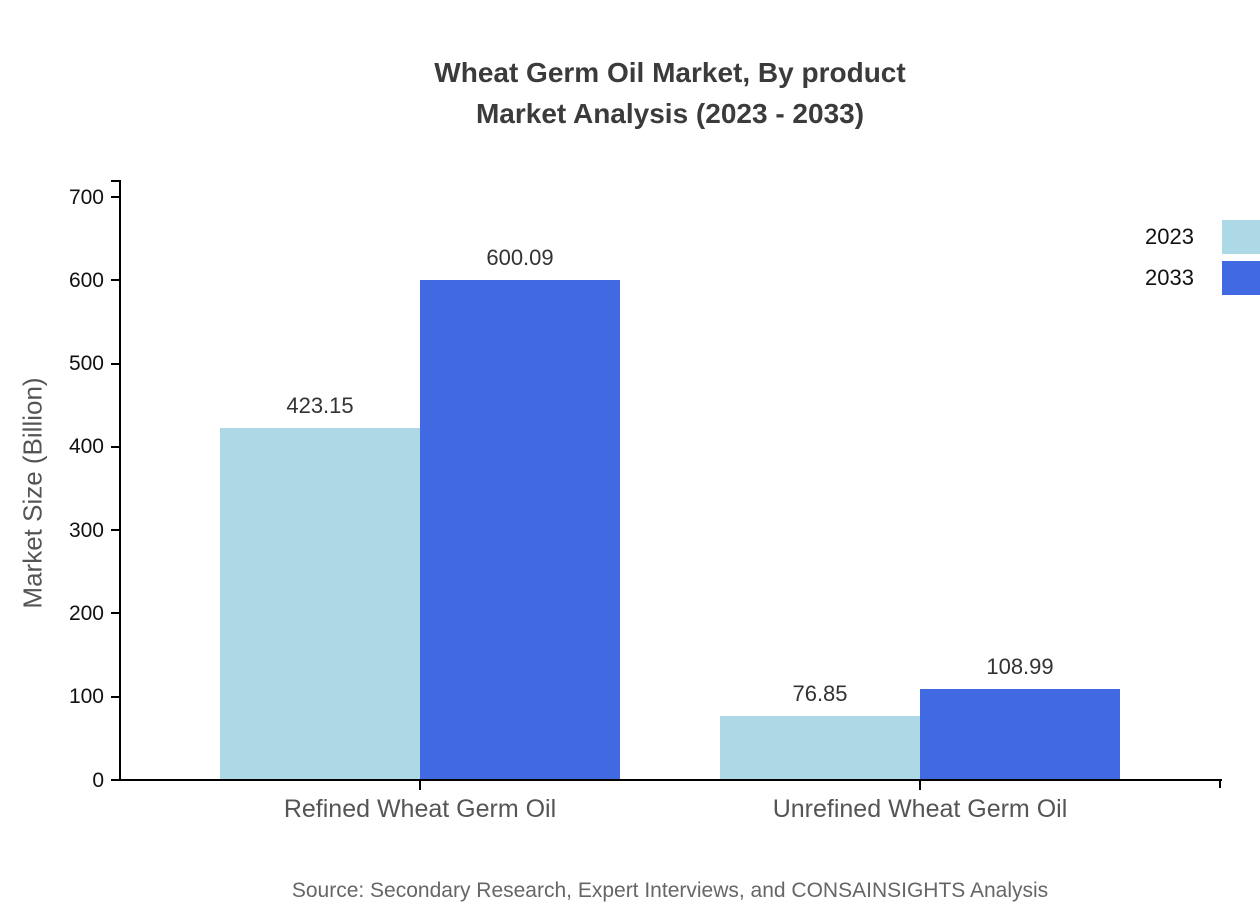  Describe the element at coordinates (86, 447) in the screenshot. I see `y-tick-label: 400` at that location.